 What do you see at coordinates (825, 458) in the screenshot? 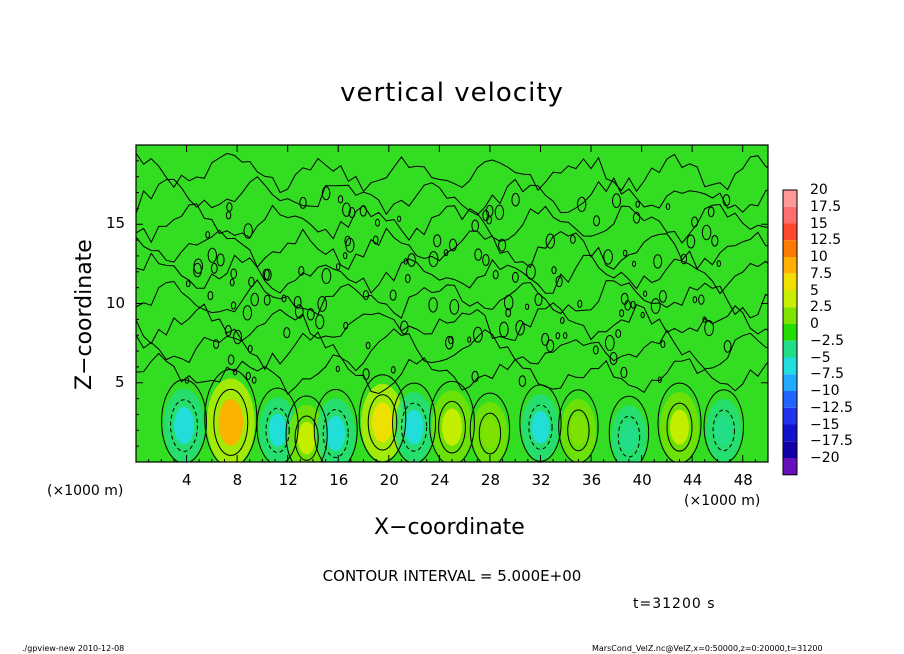
I see `colorbar-level-label: −20` at bounding box center [825, 458].